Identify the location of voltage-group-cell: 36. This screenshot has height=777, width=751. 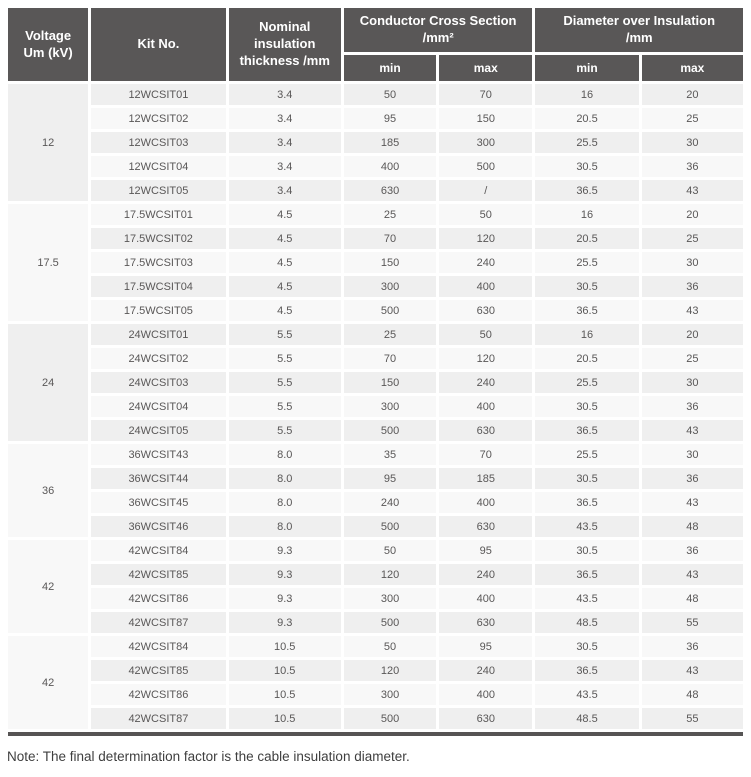
(48, 490).